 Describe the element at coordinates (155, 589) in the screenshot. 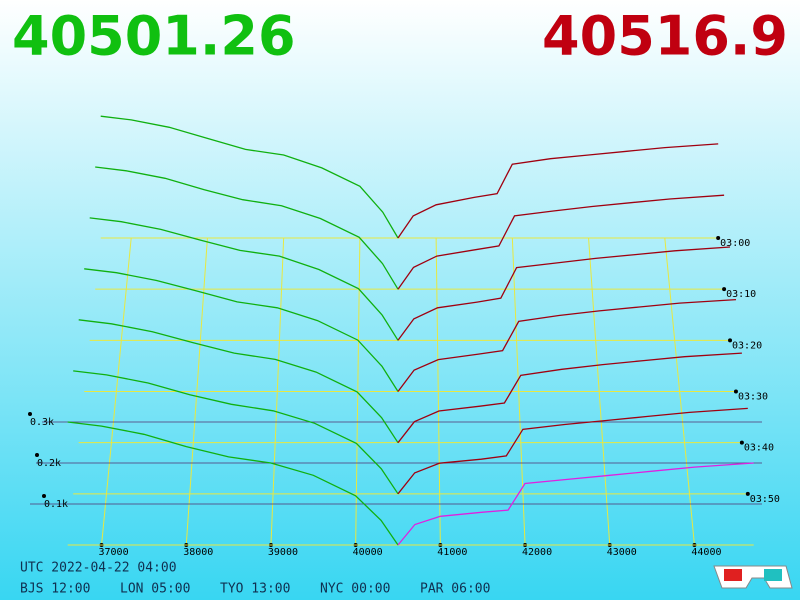

I see `city-time: LON 05:00` at that location.